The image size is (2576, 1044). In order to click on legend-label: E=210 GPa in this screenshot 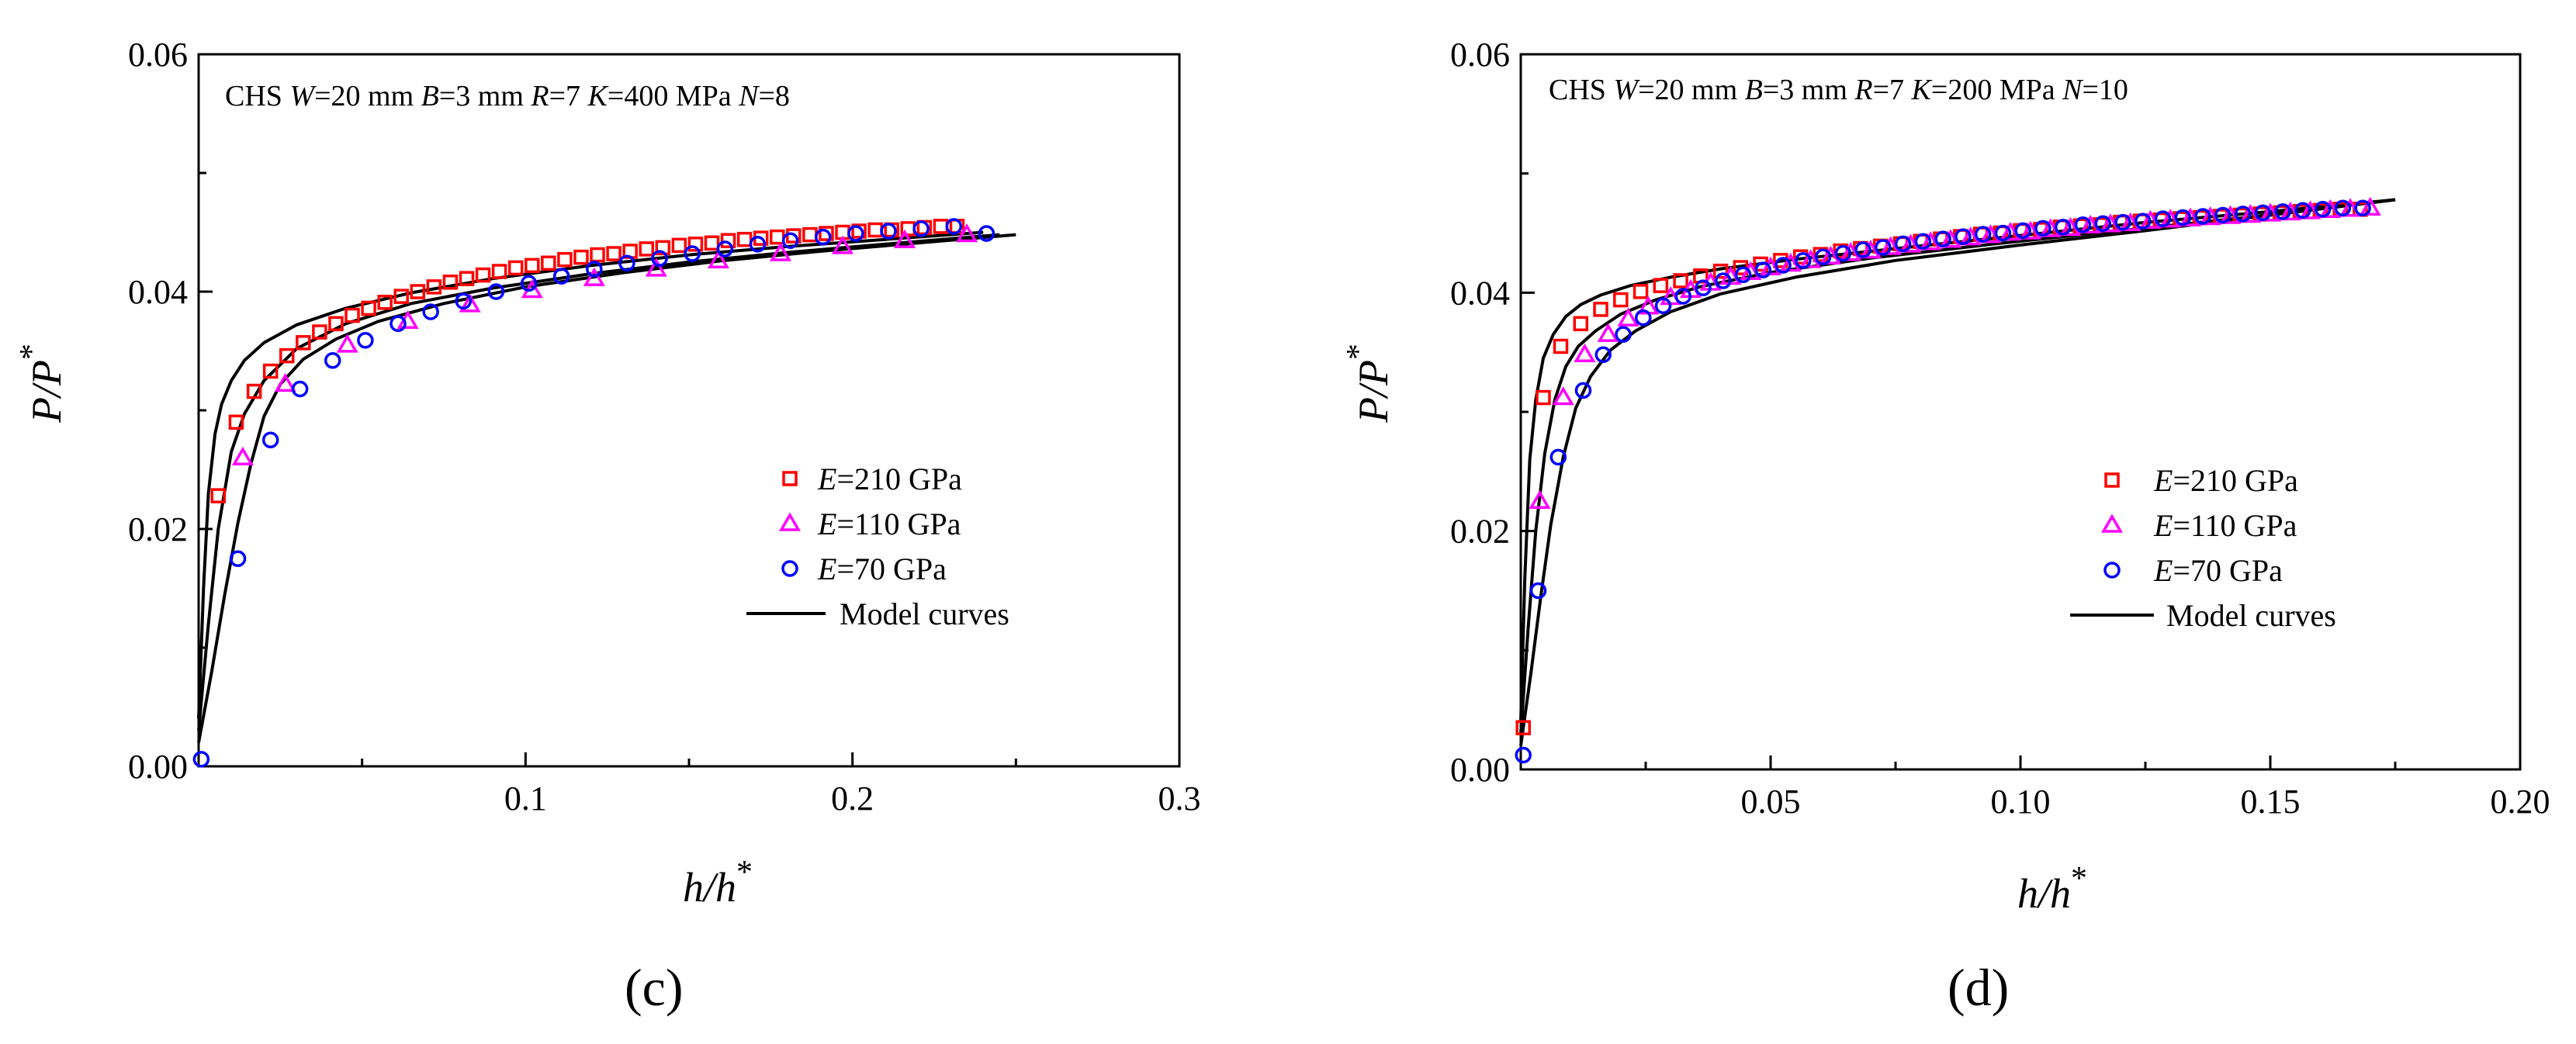, I will do `click(889, 479)`.